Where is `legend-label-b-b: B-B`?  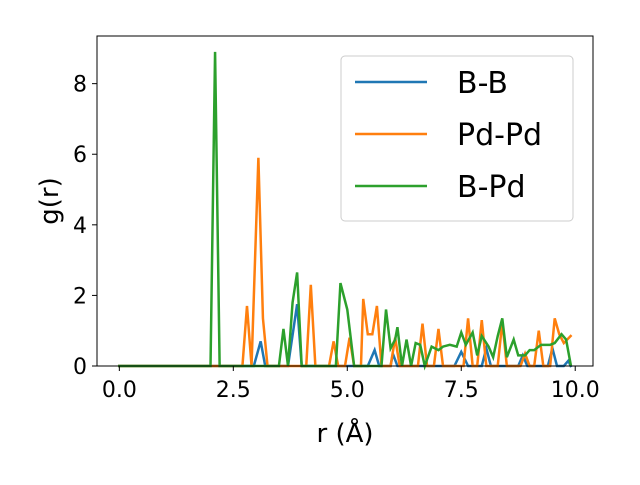 legend-label-b-b: B-B is located at coordinates (482, 83).